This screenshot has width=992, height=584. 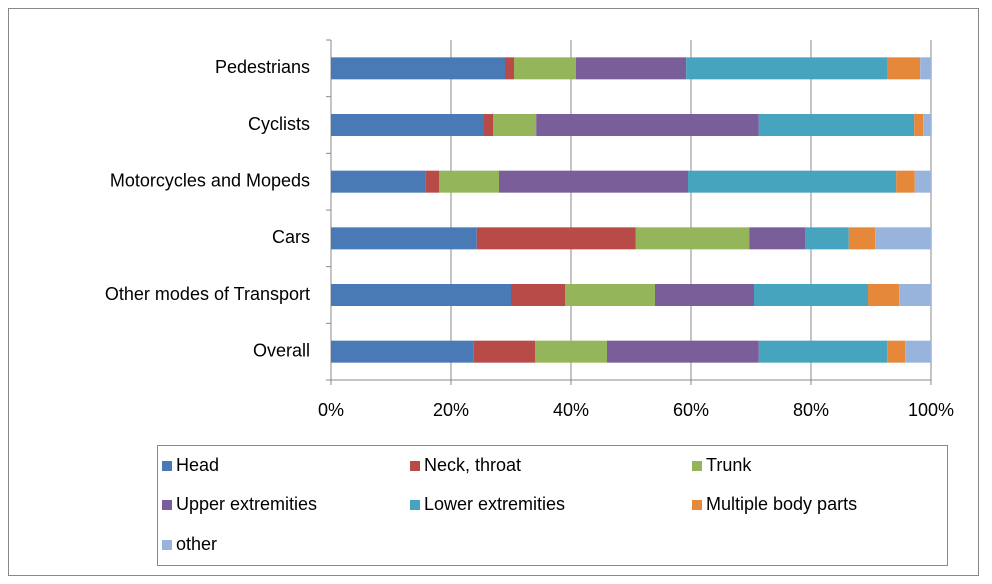 What do you see at coordinates (281, 350) in the screenshot?
I see `y-tick-label: Overall` at bounding box center [281, 350].